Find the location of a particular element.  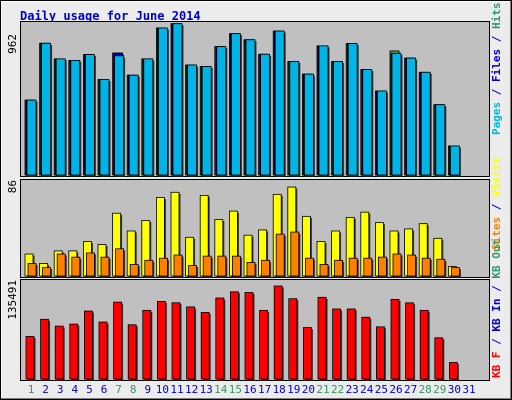

day-label-19: 19 is located at coordinates (293, 389).